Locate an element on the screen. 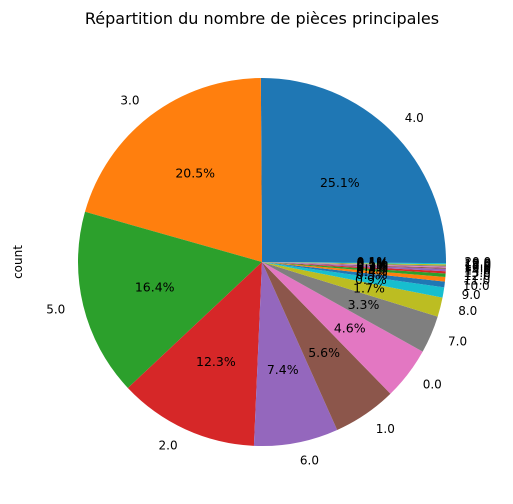 This screenshot has height=504, width=513. slice-label-5.0: 5.0 is located at coordinates (55, 309).